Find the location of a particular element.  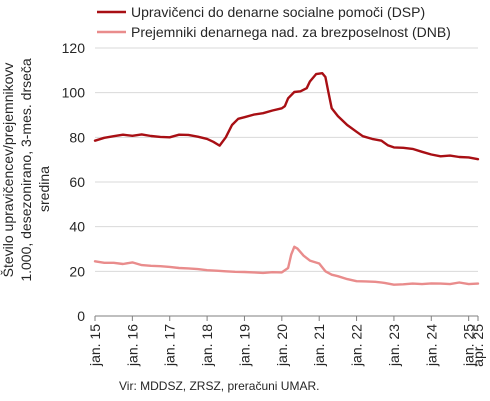

x-tick-label: jan. 22 is located at coordinates (357, 345).